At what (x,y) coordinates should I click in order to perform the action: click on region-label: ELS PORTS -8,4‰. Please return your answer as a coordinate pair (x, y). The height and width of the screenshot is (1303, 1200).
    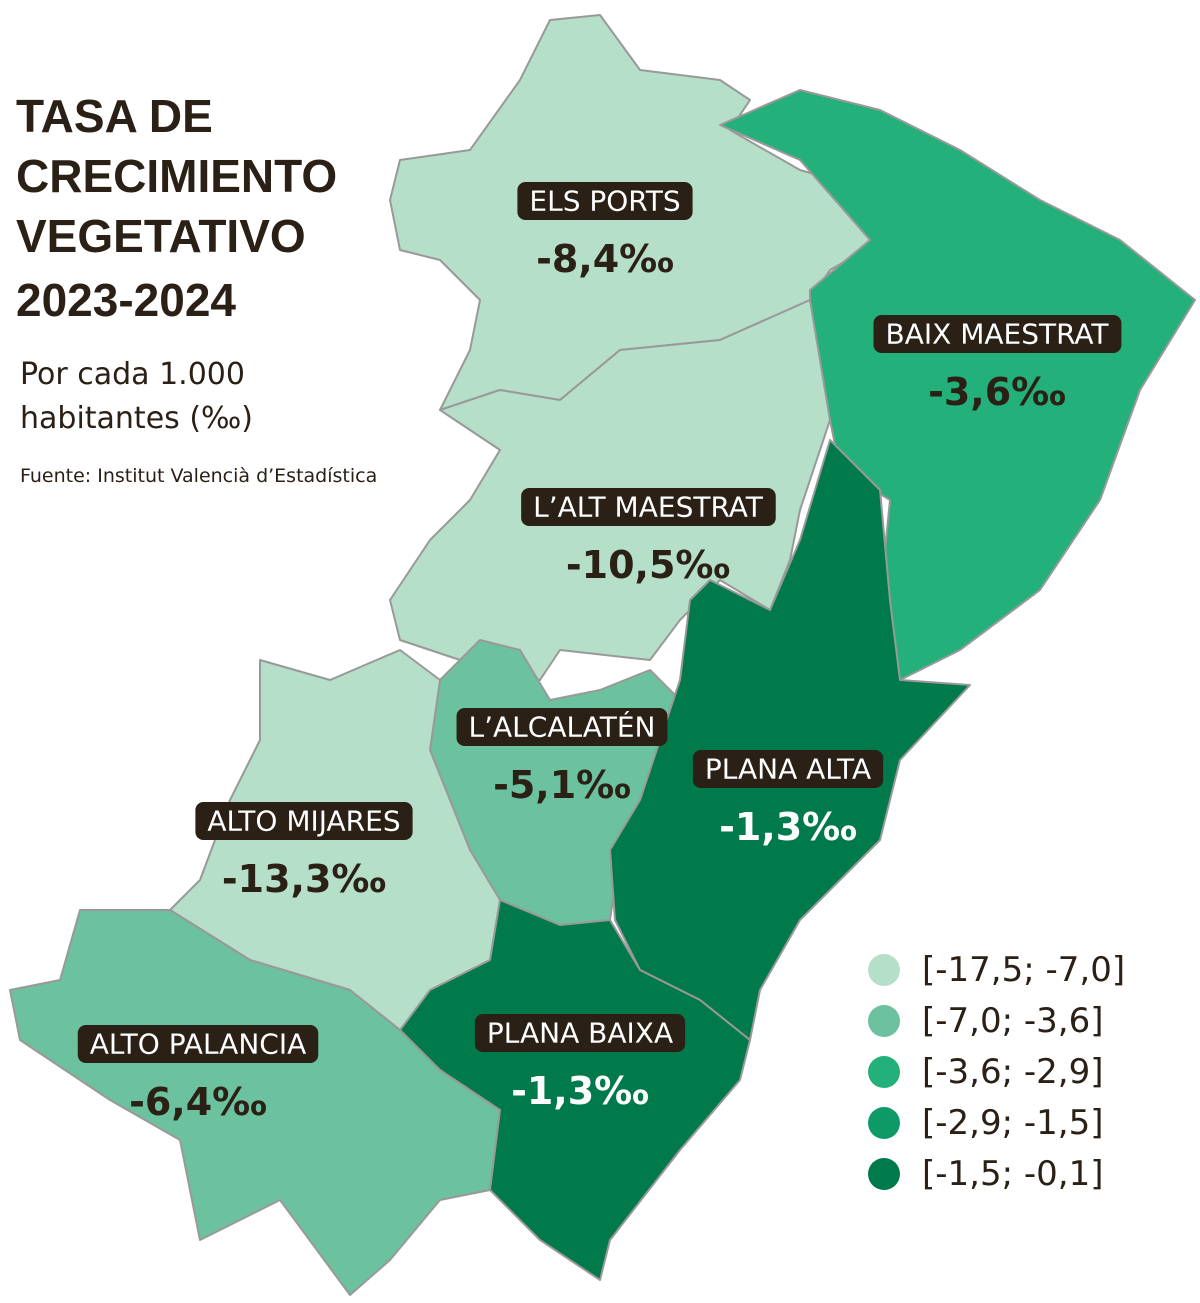
    Looking at the image, I should click on (605, 231).